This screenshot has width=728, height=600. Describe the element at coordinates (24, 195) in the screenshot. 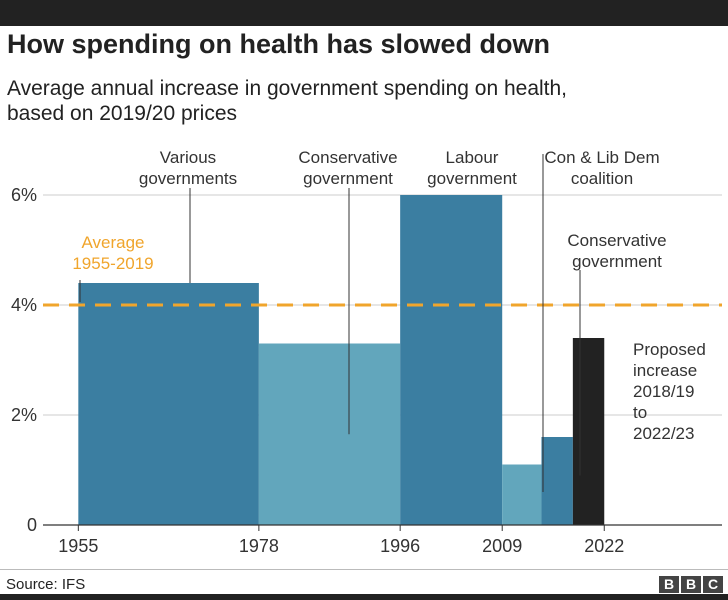

I see `y-tick-label-6: 6%` at that location.